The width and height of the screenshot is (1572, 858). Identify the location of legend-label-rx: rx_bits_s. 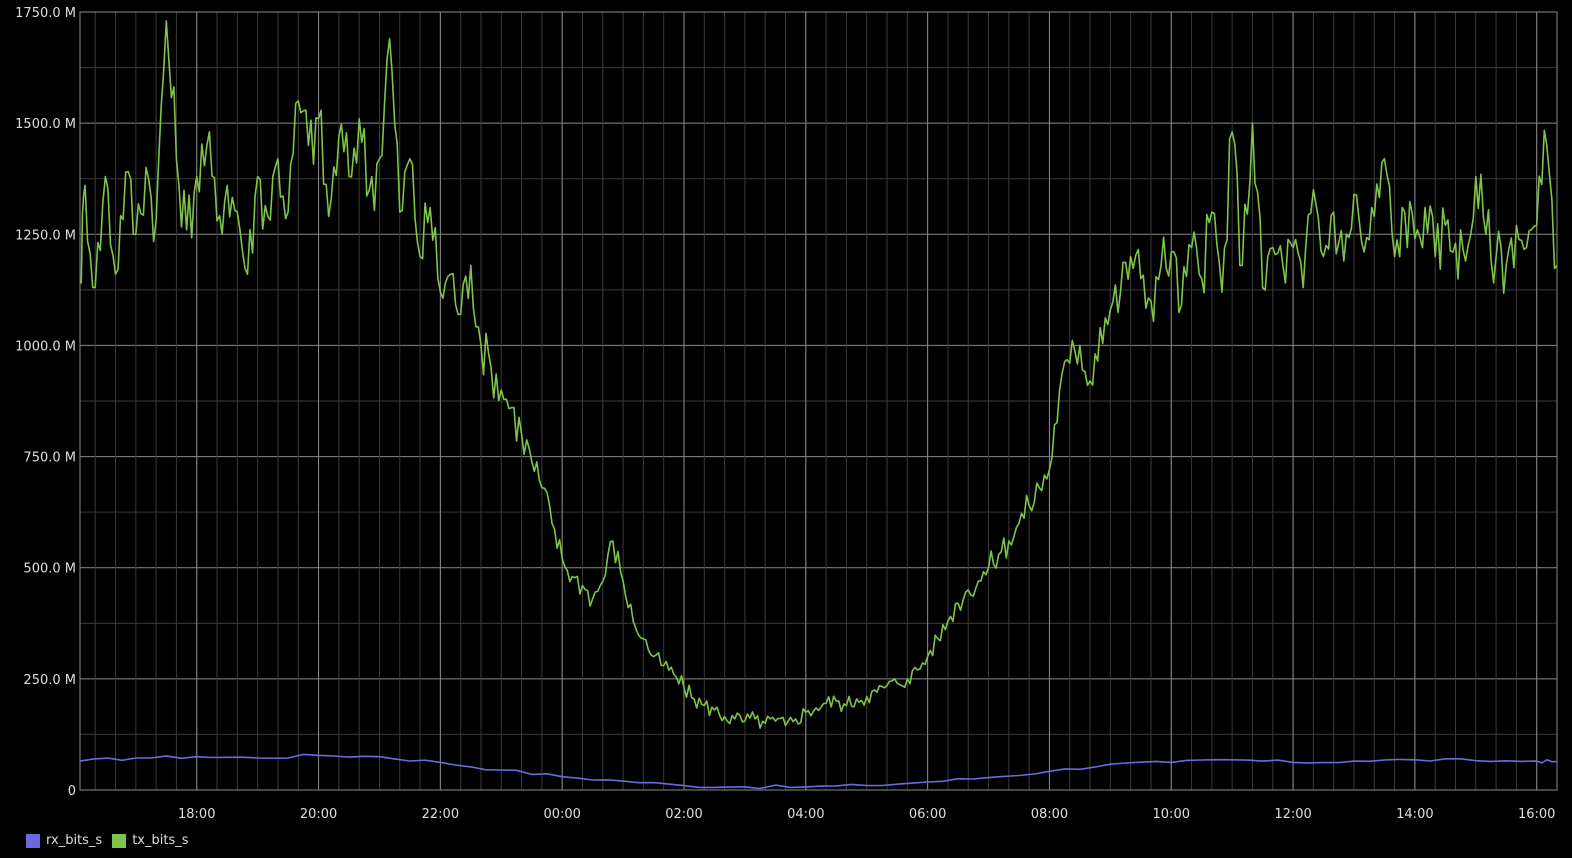
(74, 840).